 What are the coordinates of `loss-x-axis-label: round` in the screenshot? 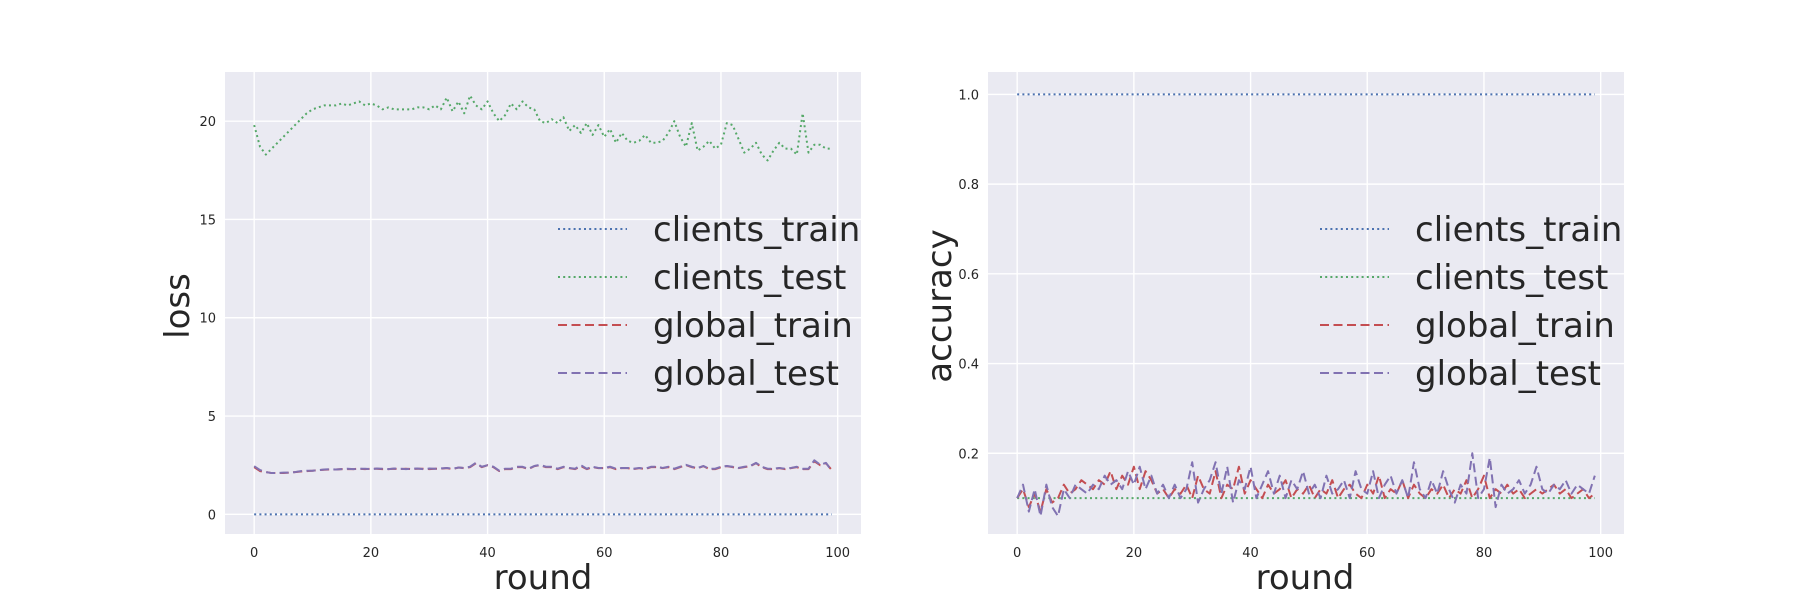 It's located at (543, 578).